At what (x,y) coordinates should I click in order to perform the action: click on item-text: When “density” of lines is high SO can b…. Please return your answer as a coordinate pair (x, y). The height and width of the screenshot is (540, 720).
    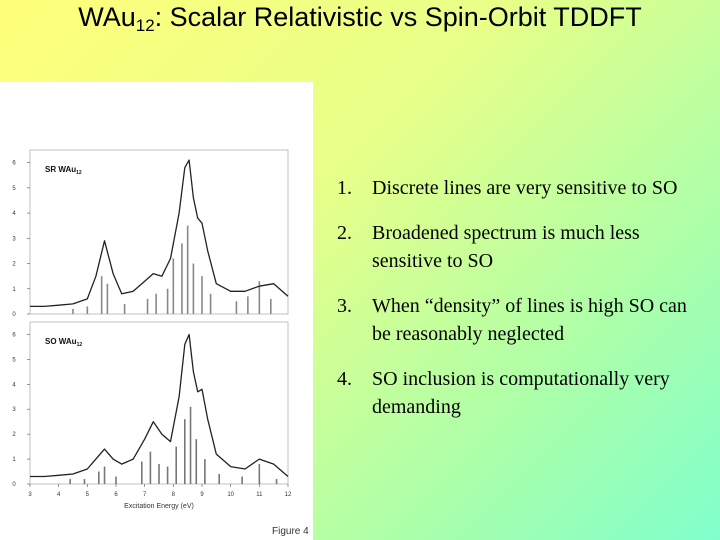
    Looking at the image, I should click on (529, 320).